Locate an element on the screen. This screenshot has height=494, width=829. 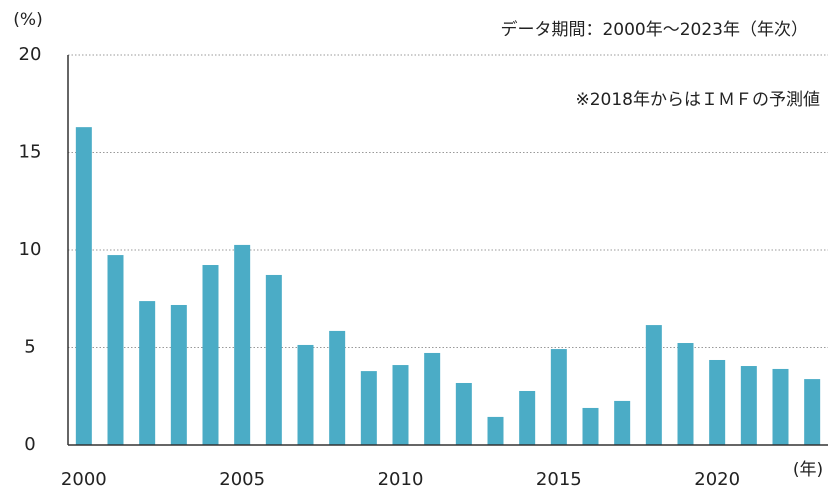
subtitle: データ期間：2000年～2023年（年次） is located at coordinates (654, 29).